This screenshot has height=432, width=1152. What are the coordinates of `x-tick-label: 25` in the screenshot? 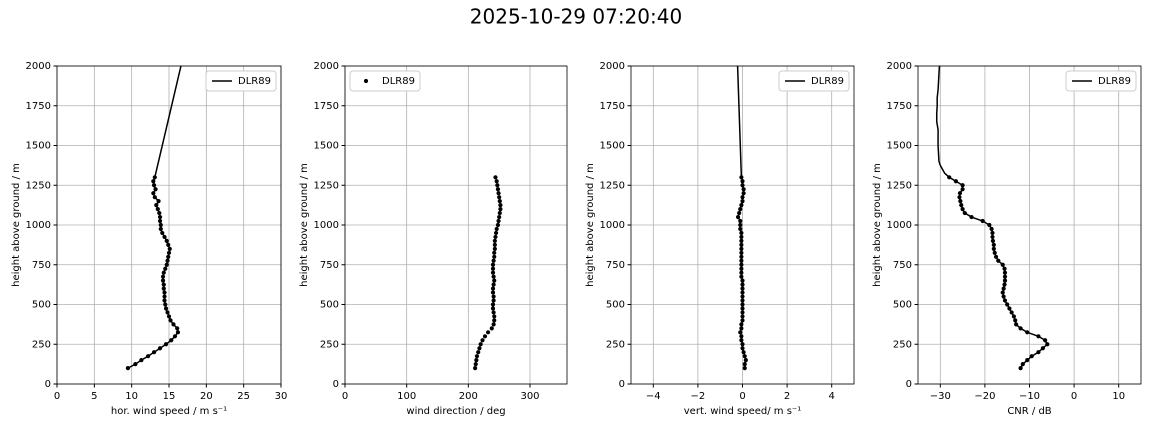 It's located at (243, 396).